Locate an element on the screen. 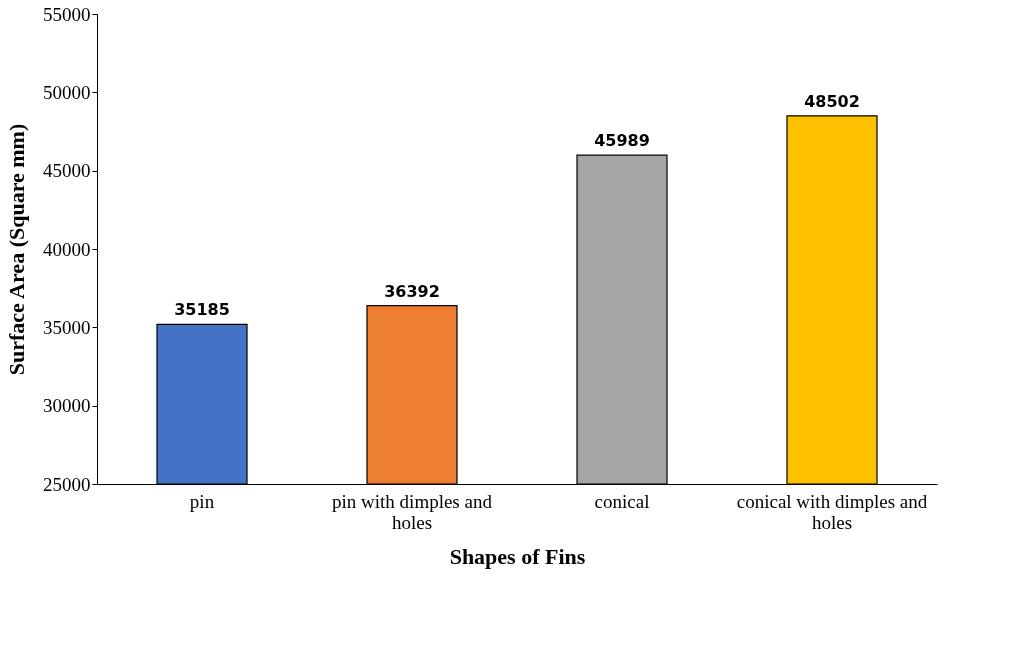 This screenshot has height=646, width=1032. x-tick-label: conical is located at coordinates (622, 501).